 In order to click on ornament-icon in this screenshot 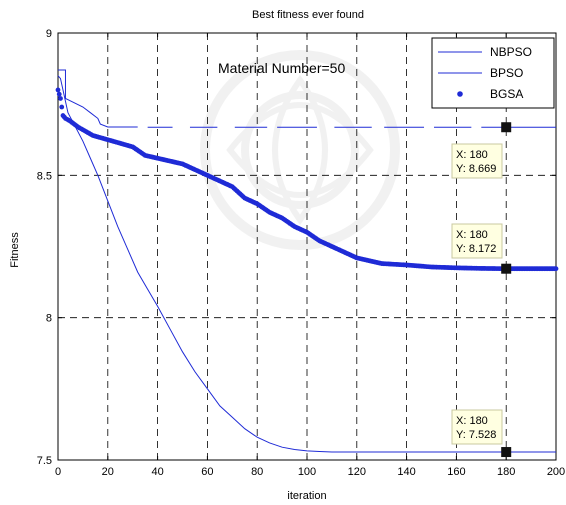, I will do `click(300, 150)`.